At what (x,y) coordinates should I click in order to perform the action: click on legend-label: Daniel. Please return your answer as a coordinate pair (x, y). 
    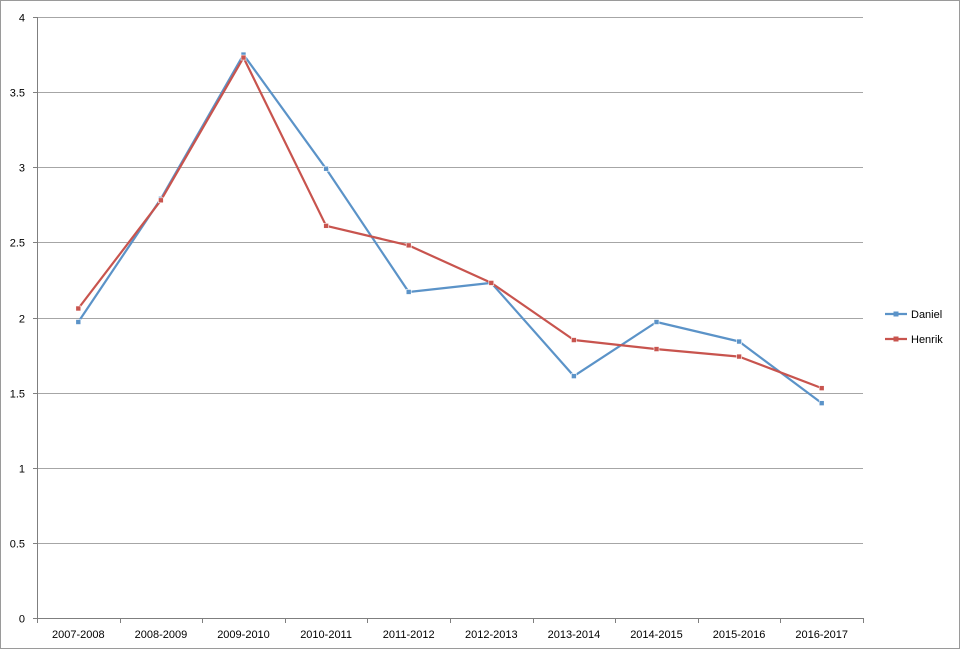
    Looking at the image, I should click on (926, 315).